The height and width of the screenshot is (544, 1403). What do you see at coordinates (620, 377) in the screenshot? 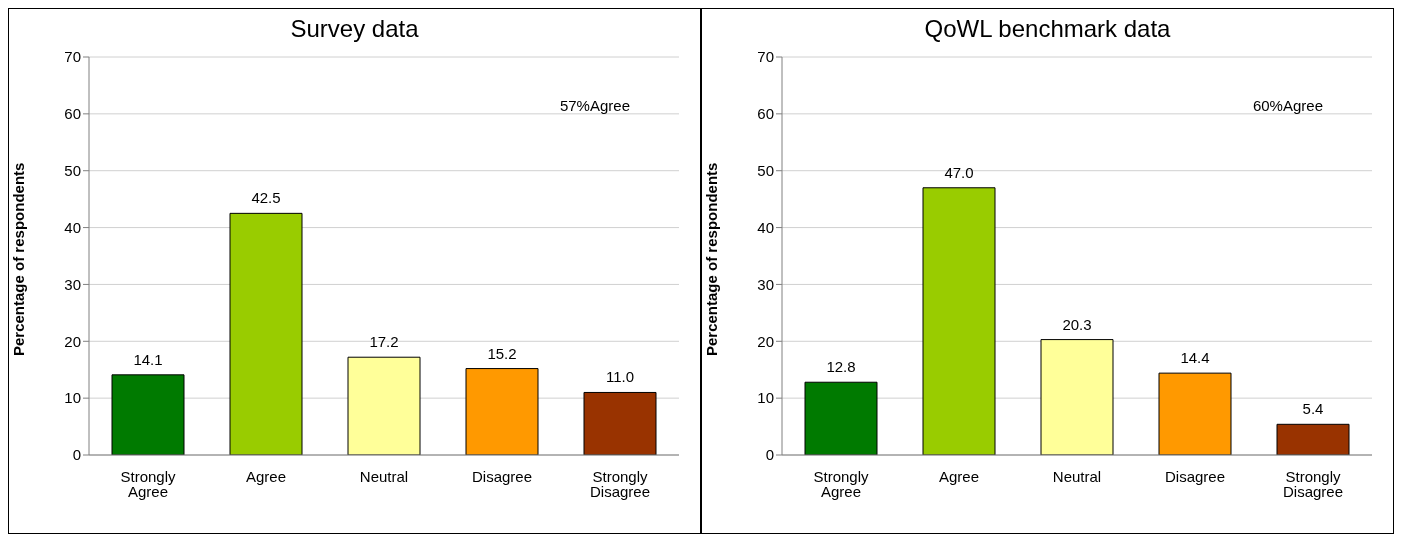
I see `data-label: 11.0` at bounding box center [620, 377].